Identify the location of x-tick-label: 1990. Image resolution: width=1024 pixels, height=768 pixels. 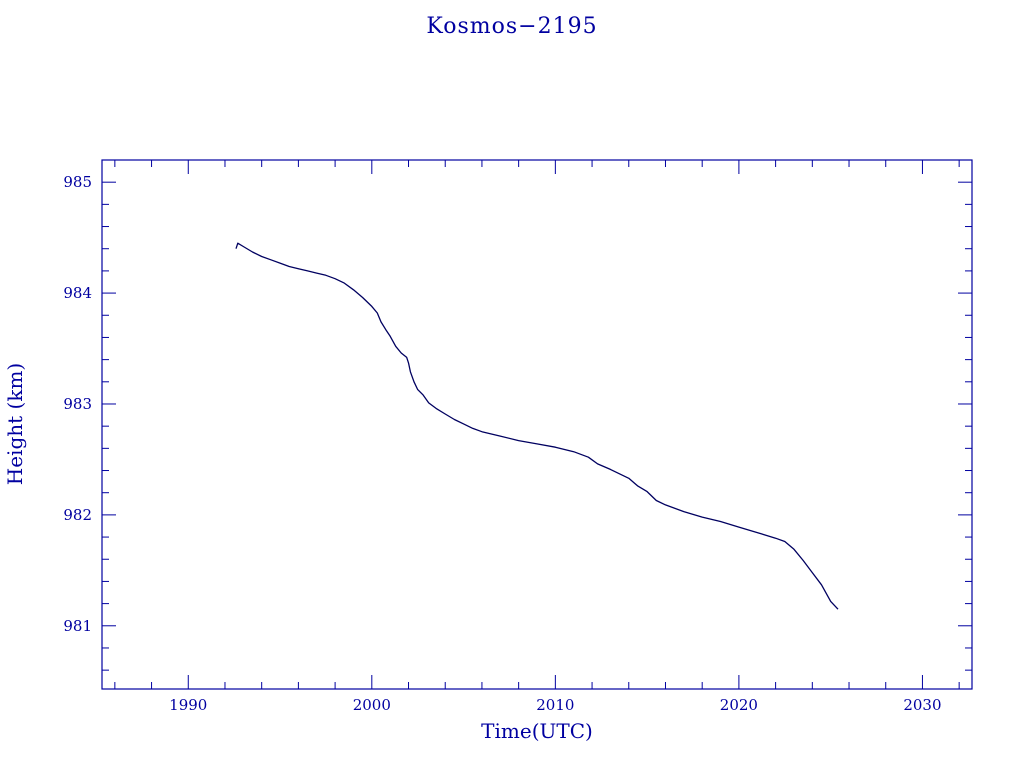
(188, 705).